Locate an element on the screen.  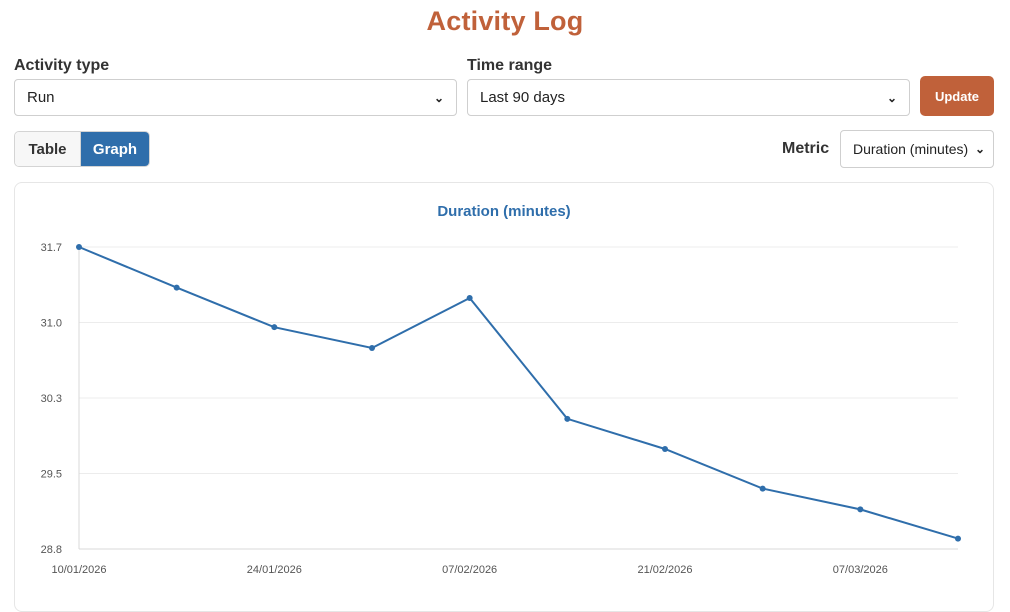
activity-type-value: Run is located at coordinates (41, 97).